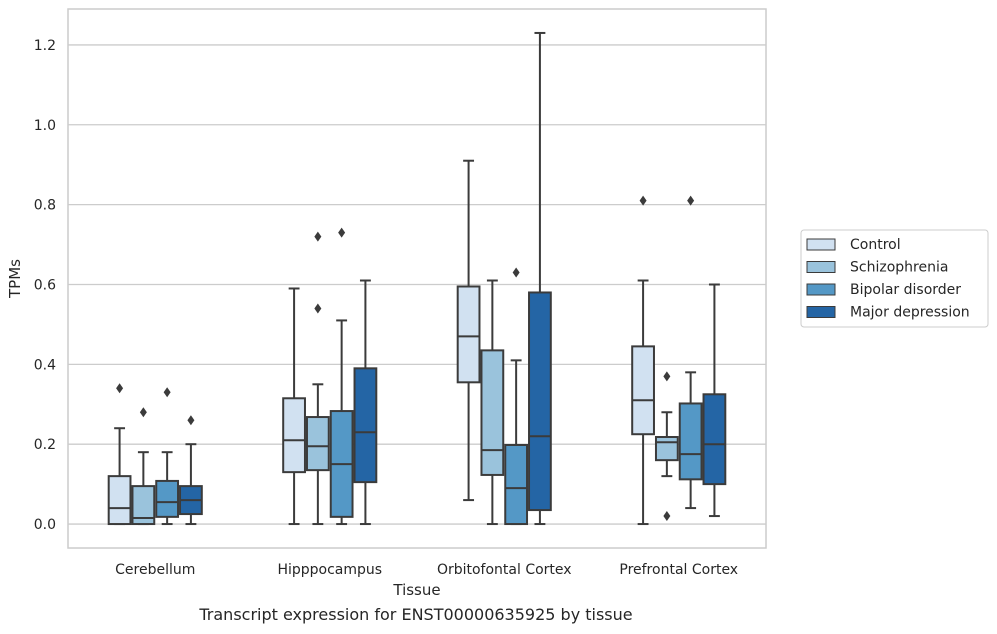 The image size is (997, 634). What do you see at coordinates (45, 445) in the screenshot?
I see `y-tick-label: 0.2` at bounding box center [45, 445].